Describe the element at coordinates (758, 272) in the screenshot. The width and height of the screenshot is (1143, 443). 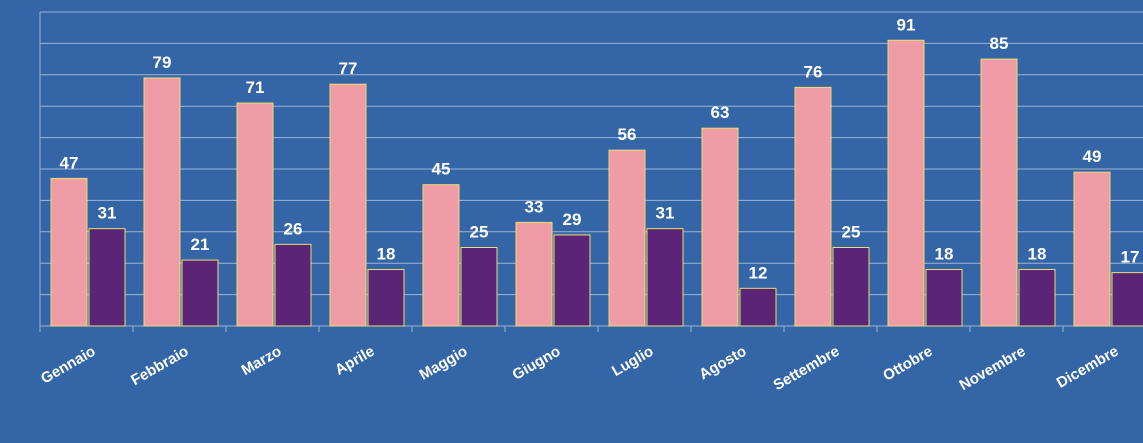
I see `data-label: 12` at that location.